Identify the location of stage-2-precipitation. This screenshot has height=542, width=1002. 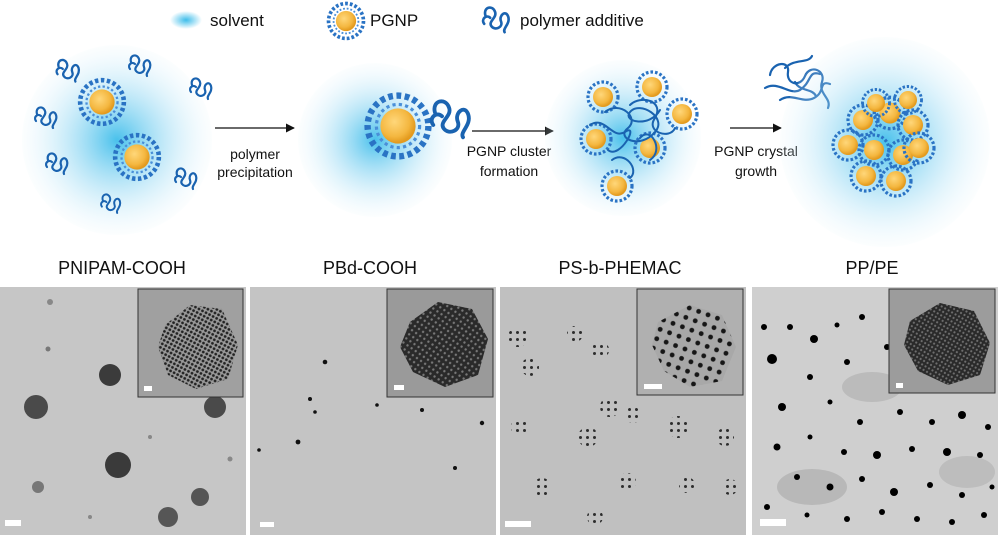
(384, 140).